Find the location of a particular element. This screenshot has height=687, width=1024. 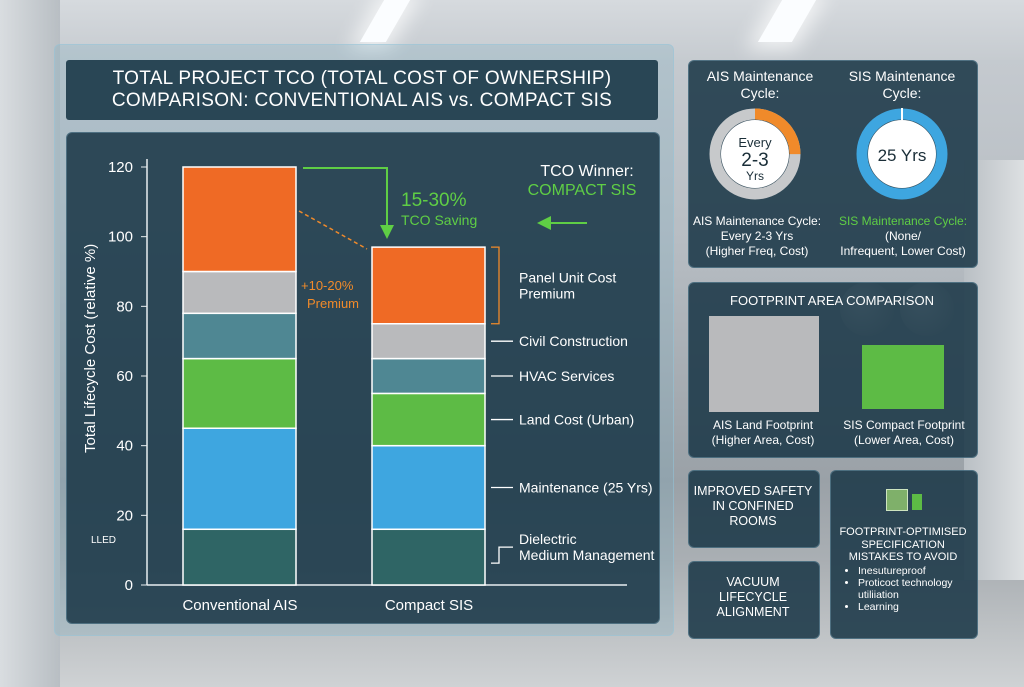

premium-dashed-line is located at coordinates (333, 230).